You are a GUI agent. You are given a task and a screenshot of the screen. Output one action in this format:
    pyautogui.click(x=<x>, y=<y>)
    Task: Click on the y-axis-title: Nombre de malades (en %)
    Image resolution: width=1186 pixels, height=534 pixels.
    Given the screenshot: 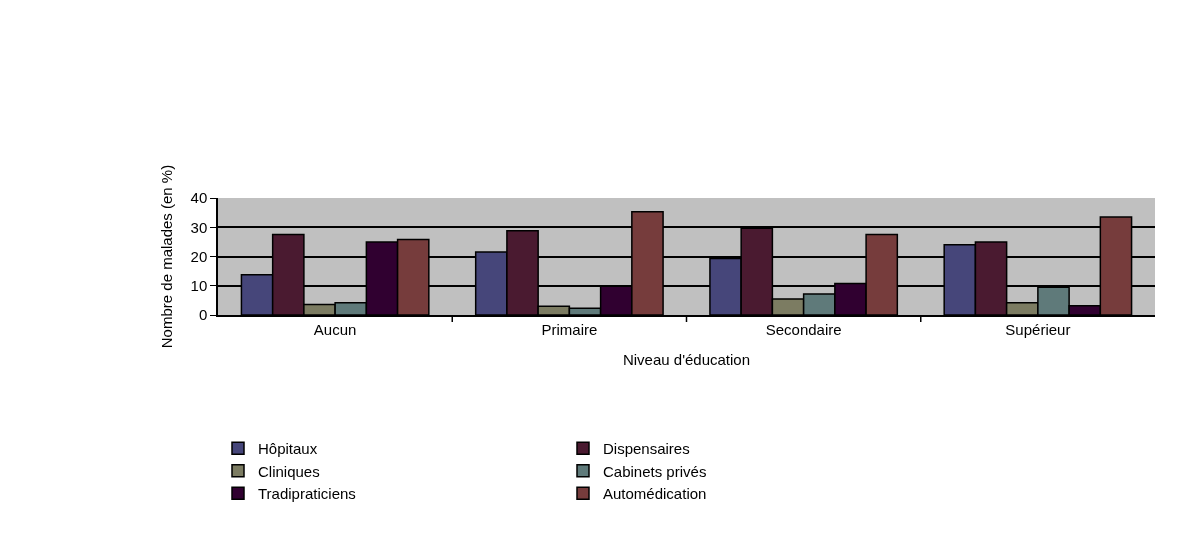 What is the action you would take?
    pyautogui.click(x=167, y=256)
    